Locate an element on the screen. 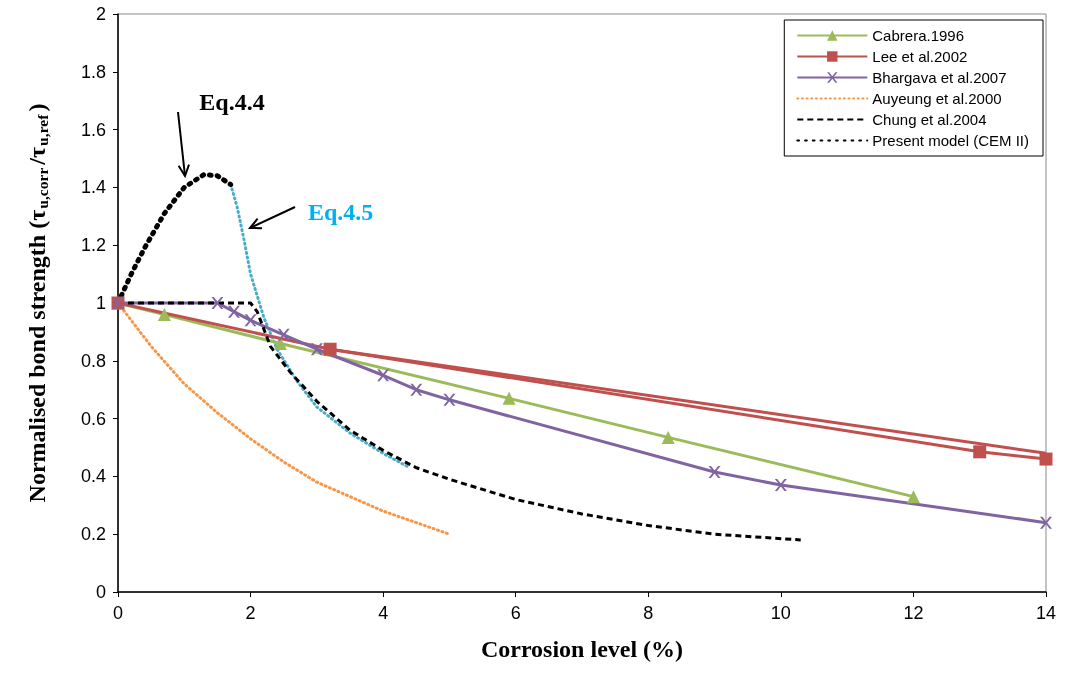 The image size is (1065, 688). y-tick-label: 1.6 is located at coordinates (93, 129).